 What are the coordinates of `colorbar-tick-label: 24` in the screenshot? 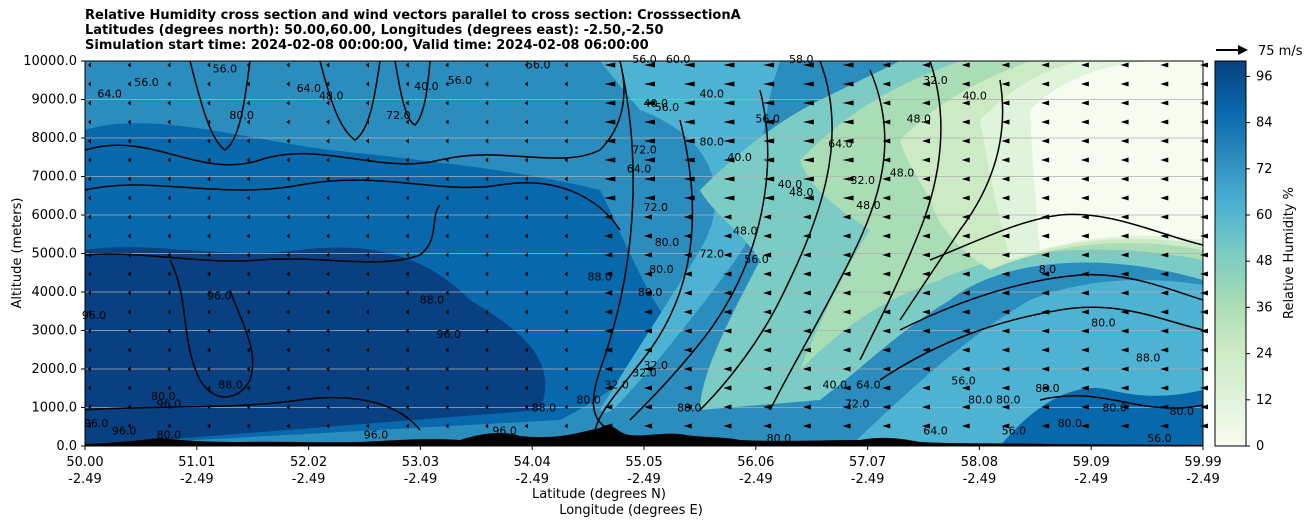 It's located at (1264, 354).